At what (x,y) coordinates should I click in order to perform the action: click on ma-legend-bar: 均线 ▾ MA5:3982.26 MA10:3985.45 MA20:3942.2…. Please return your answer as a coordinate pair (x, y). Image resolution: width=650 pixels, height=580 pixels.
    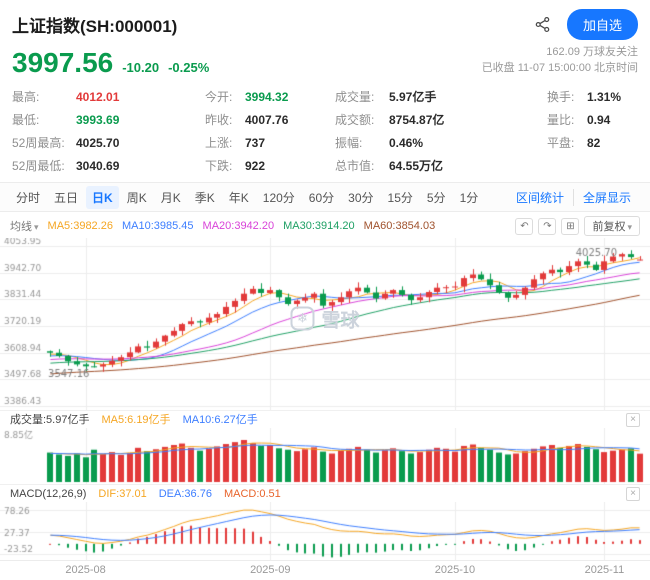
    Looking at the image, I should click on (325, 225).